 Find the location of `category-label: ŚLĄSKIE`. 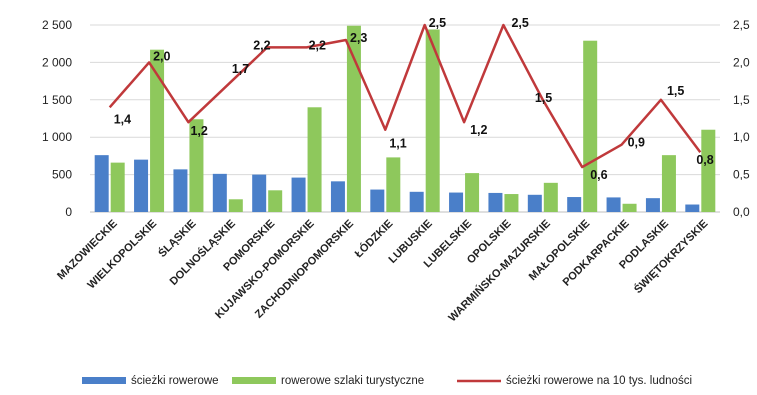

category-label: ŚLĄSKIE is located at coordinates (177, 238).